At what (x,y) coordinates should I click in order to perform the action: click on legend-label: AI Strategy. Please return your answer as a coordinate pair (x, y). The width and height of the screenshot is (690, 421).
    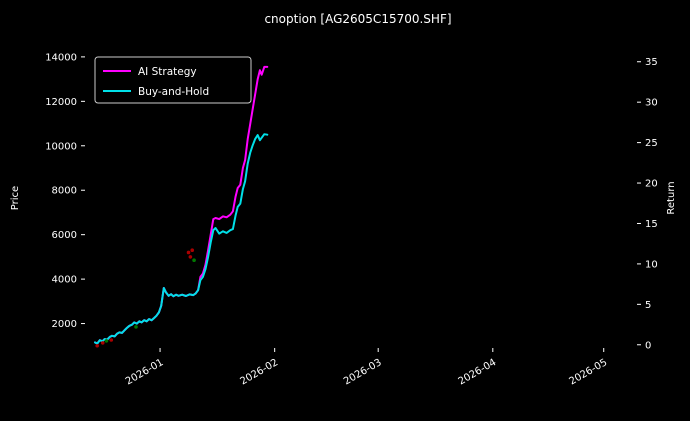
    Looking at the image, I should click on (167, 72).